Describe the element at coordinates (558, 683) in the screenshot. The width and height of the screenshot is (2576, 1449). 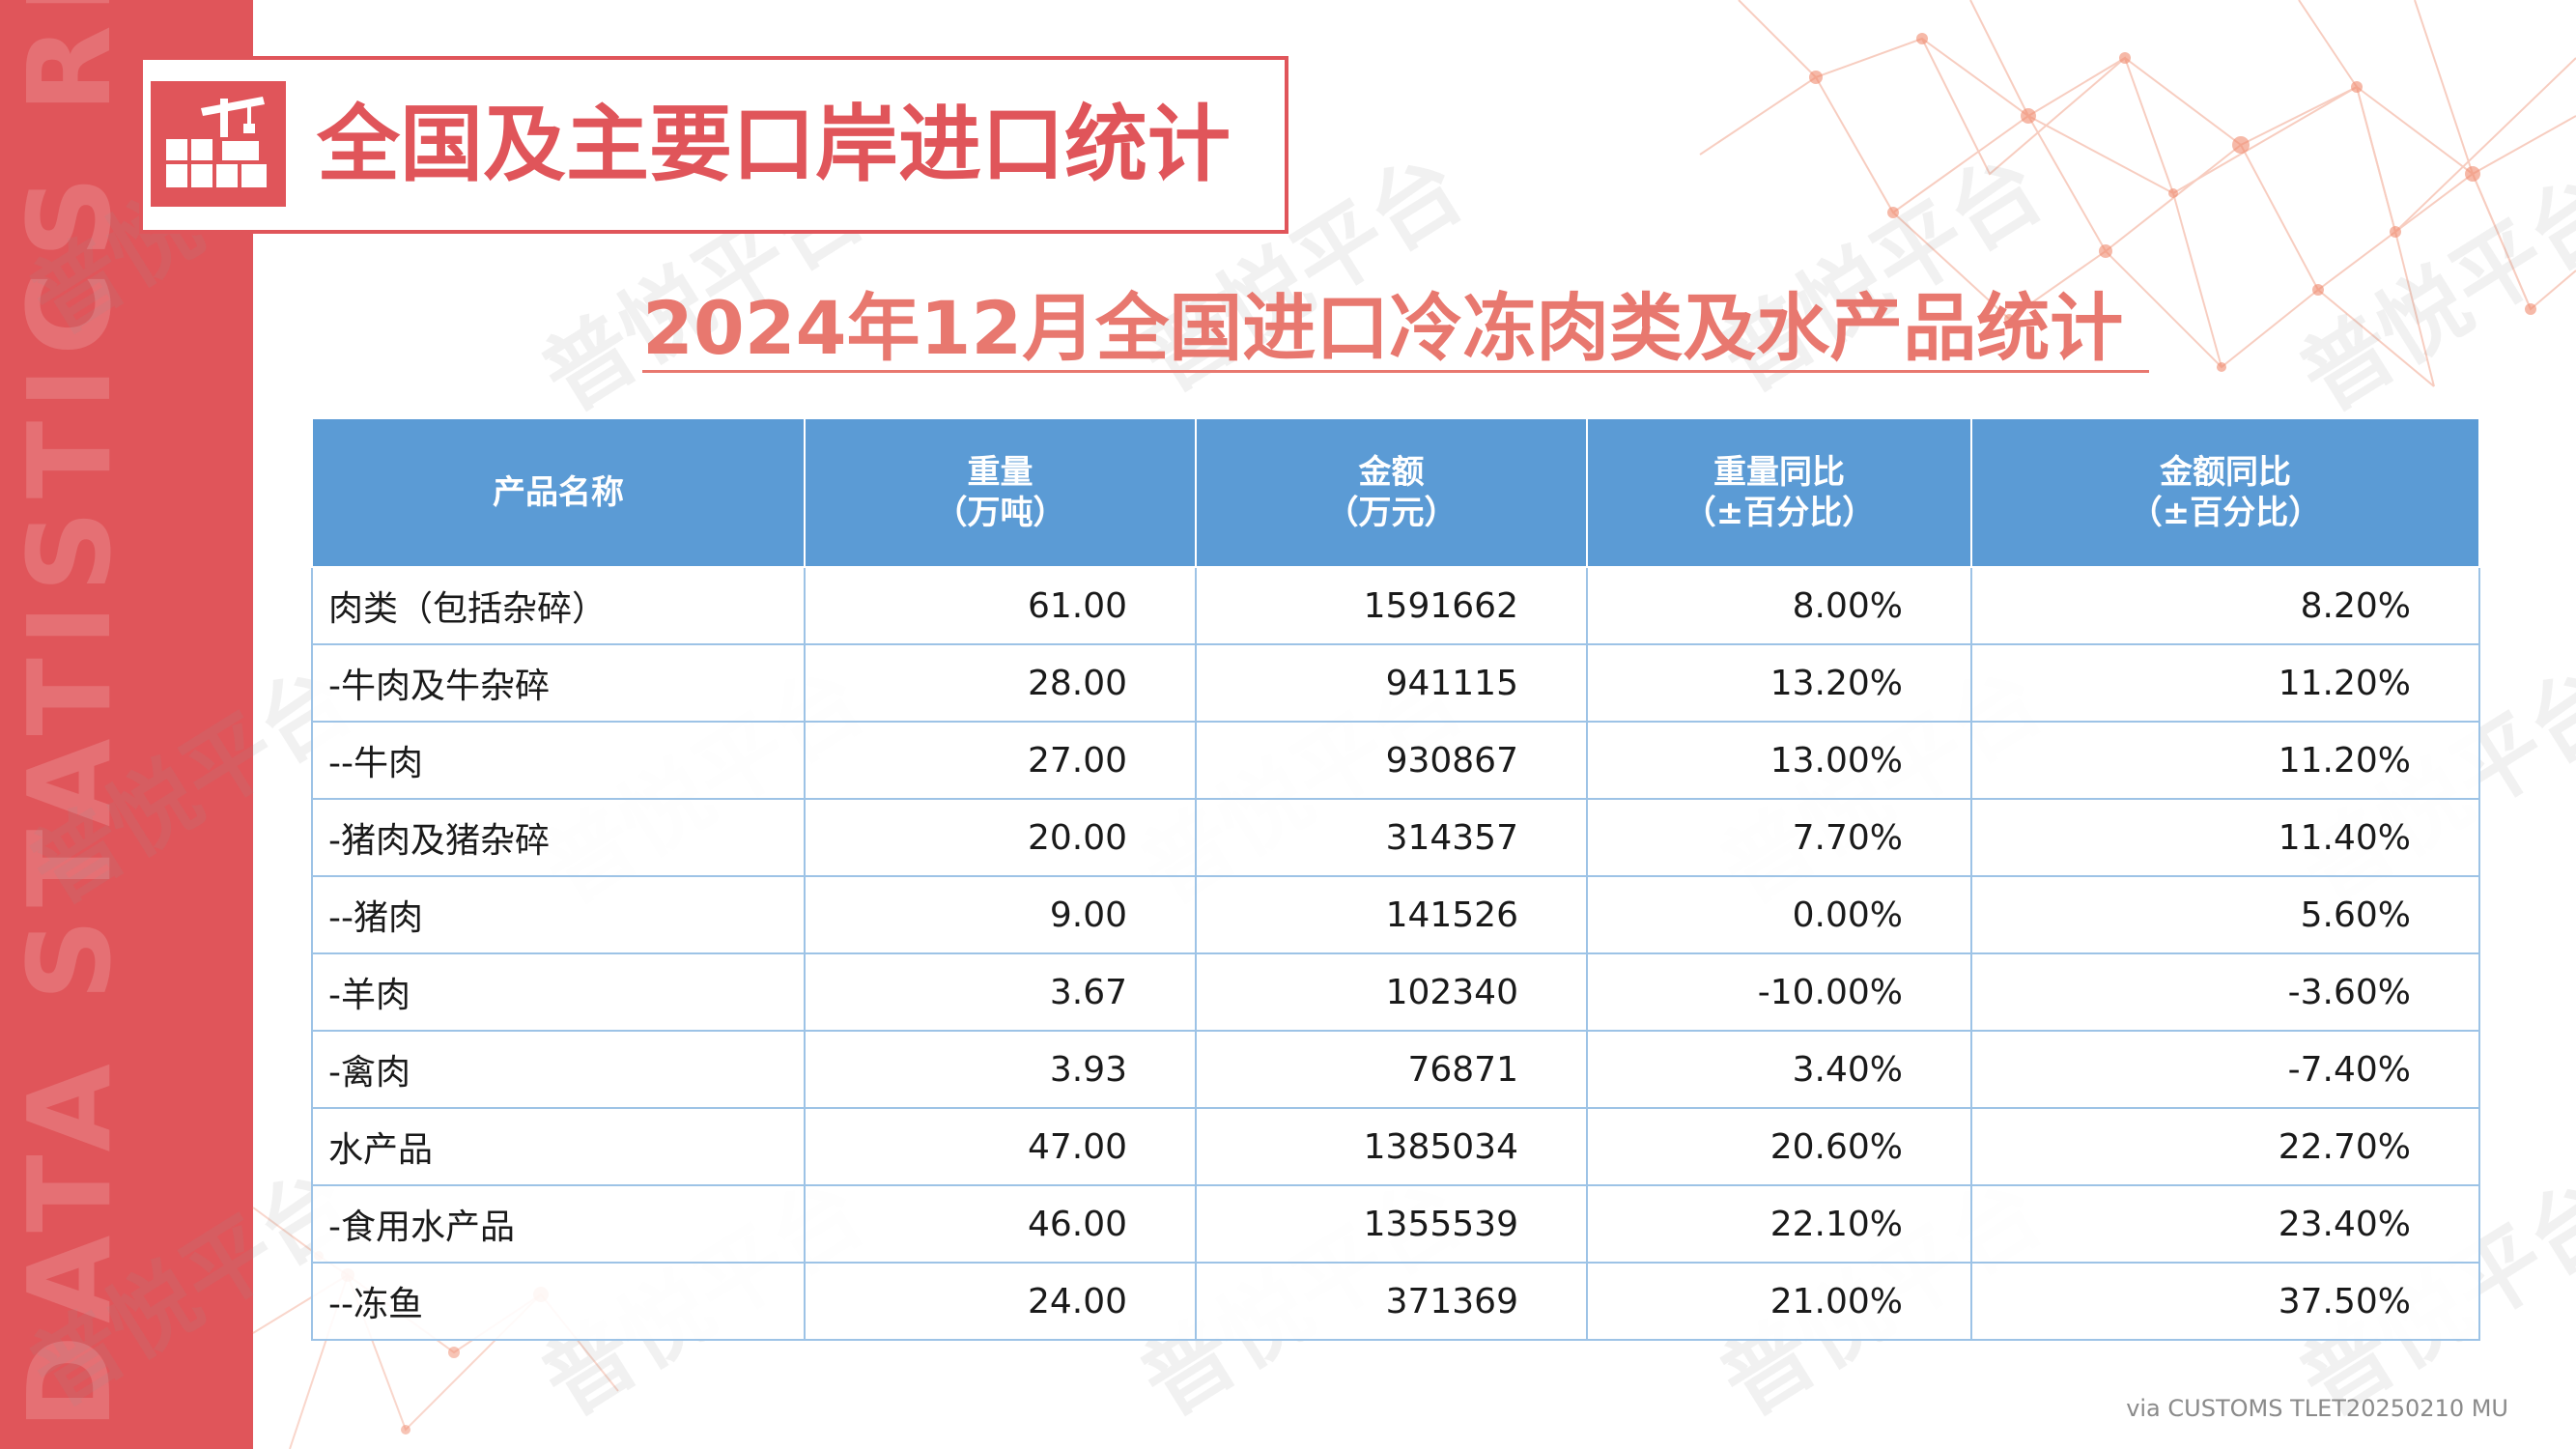
I see `cell-product-name: -牛肉及牛杂碎` at that location.